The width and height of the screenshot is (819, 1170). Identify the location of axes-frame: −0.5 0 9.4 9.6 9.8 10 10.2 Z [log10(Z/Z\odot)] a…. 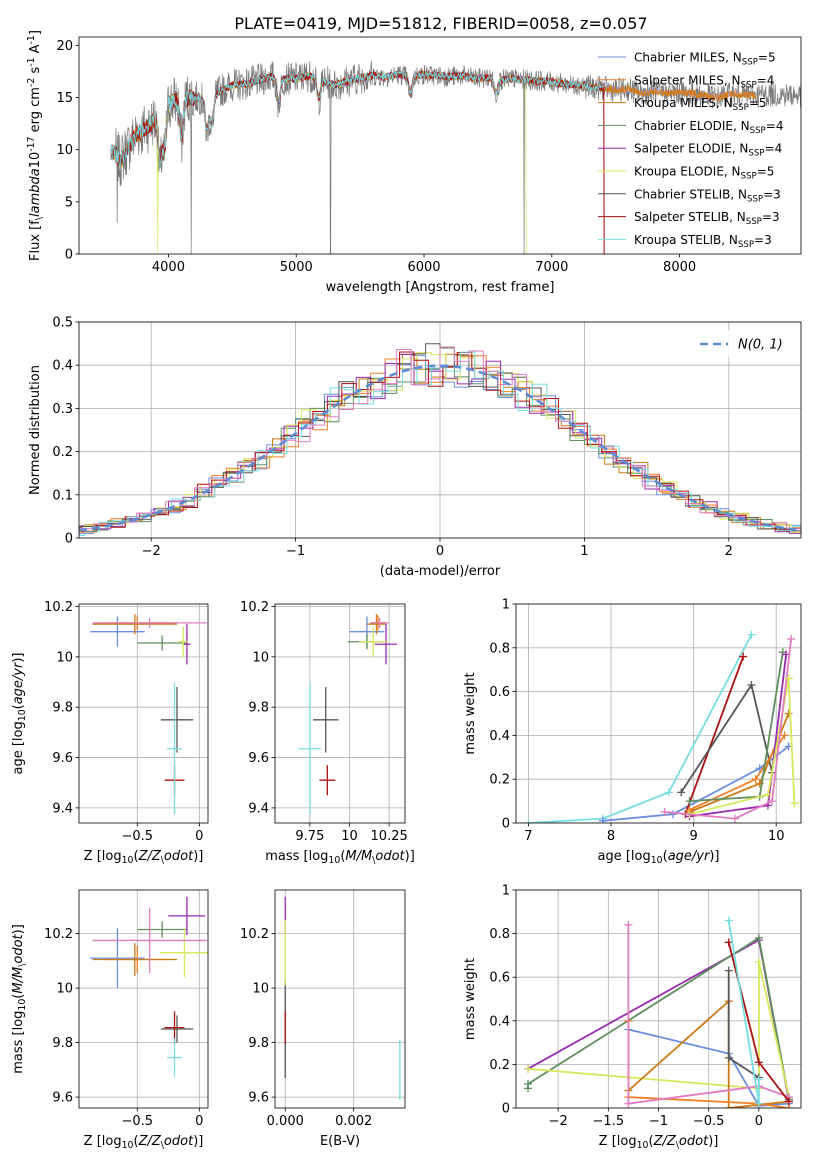
(107, 733).